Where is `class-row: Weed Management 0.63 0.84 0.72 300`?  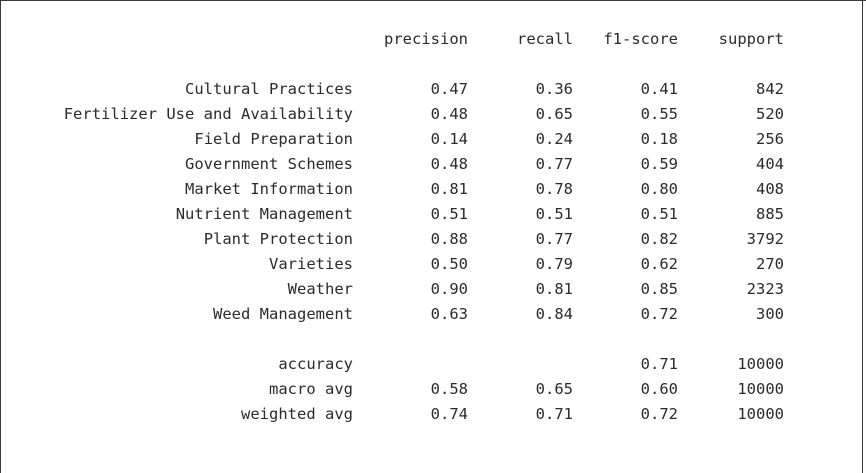 class-row: Weed Management 0.63 0.84 0.72 300 is located at coordinates (433, 314).